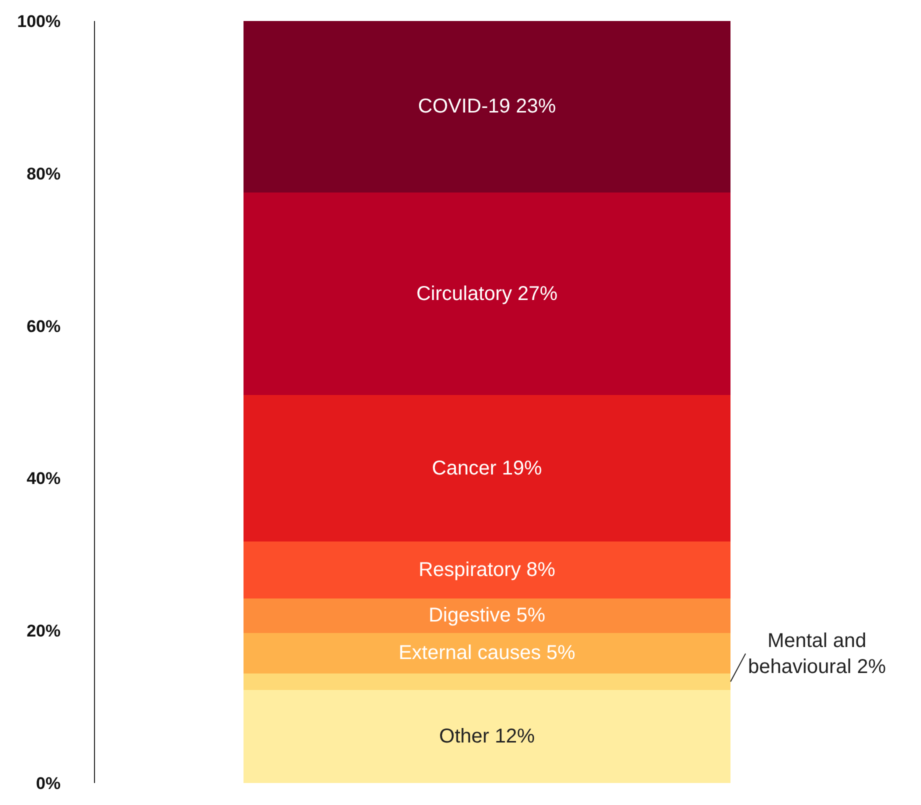 Image resolution: width=921 pixels, height=805 pixels. I want to click on y-tick-label: 60%, so click(43, 326).